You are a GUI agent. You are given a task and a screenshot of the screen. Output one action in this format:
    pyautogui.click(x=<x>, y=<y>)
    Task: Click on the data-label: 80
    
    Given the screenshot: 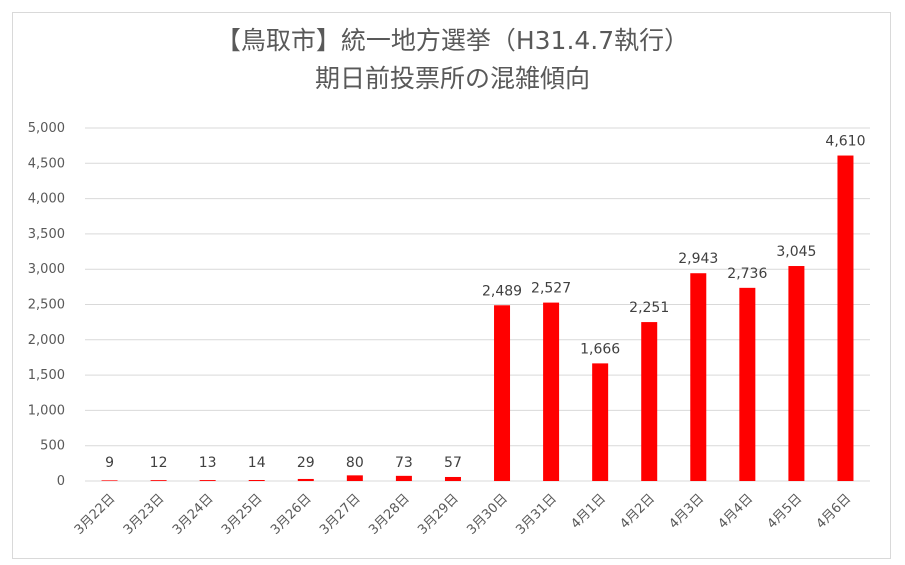 What is the action you would take?
    pyautogui.click(x=355, y=463)
    